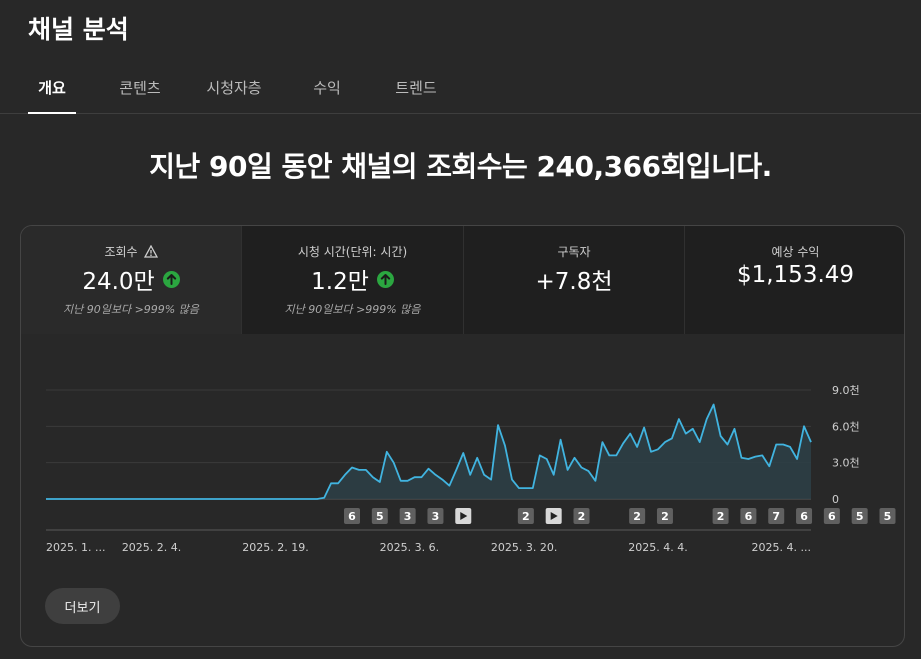 Image resolution: width=921 pixels, height=659 pixels. Describe the element at coordinates (275, 547) in the screenshot. I see `x-tick-label: 2025. 2. 19.` at that location.